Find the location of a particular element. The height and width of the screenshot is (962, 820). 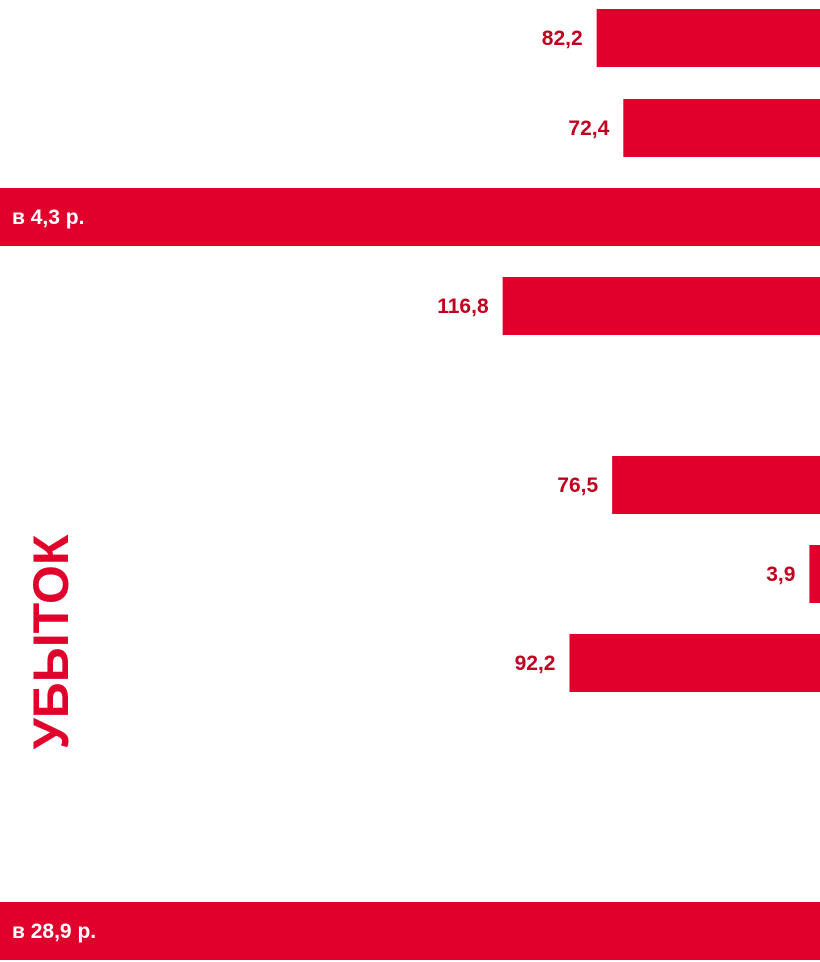

value-label-3: 116,8 is located at coordinates (463, 306).